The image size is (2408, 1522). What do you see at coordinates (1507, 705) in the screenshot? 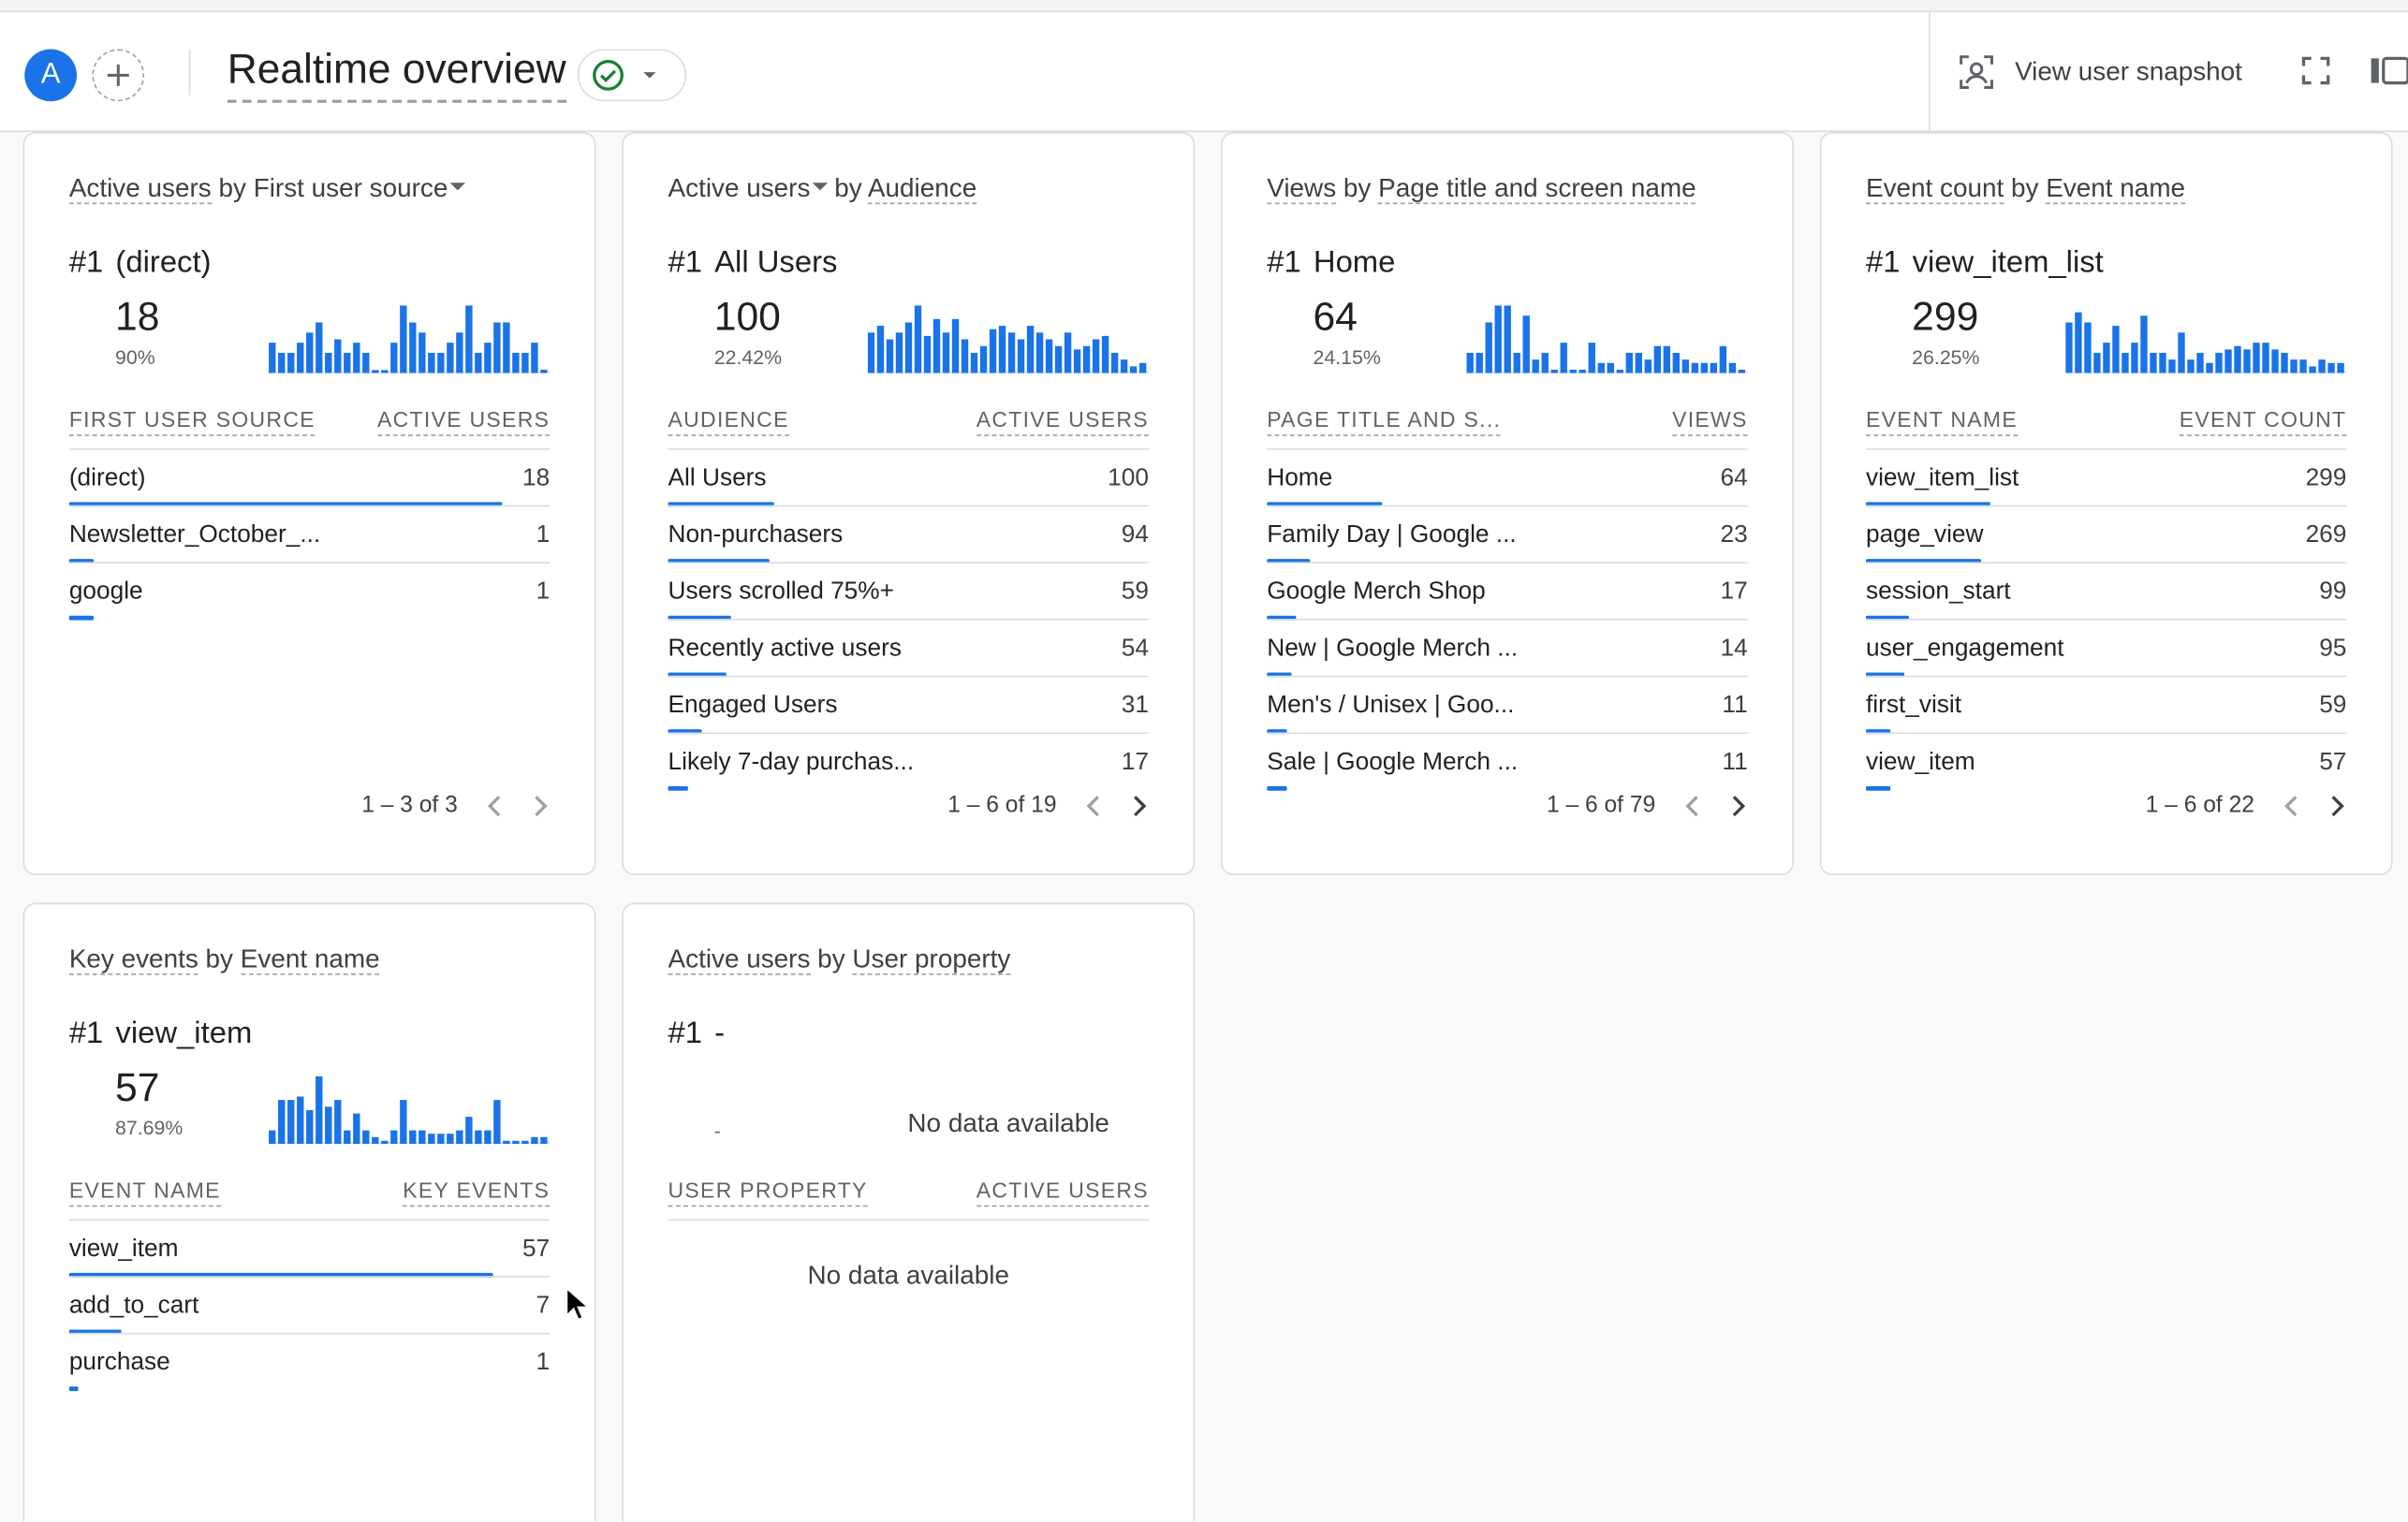
I see `table-row: Men's / Unisex | Goo... 11` at bounding box center [1507, 705].